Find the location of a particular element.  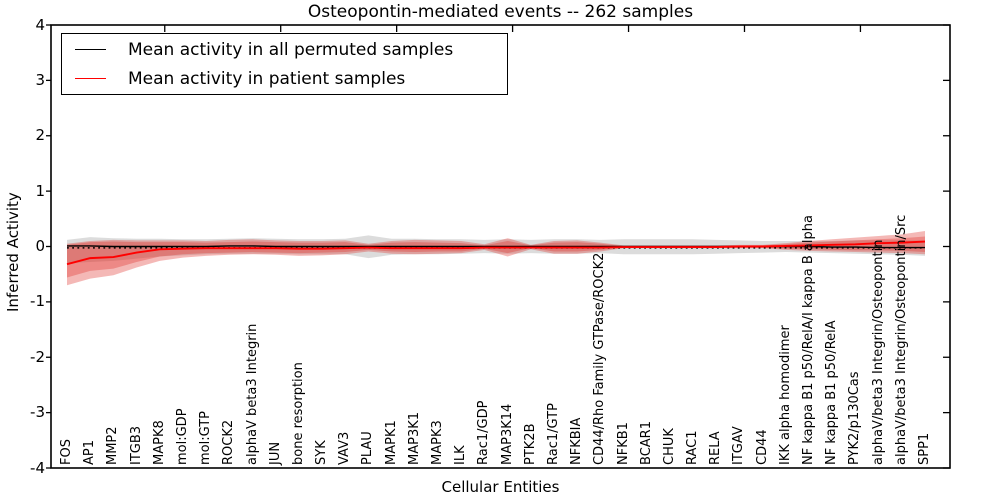

x-tick-label: mol:GTP is located at coordinates (206, 438).